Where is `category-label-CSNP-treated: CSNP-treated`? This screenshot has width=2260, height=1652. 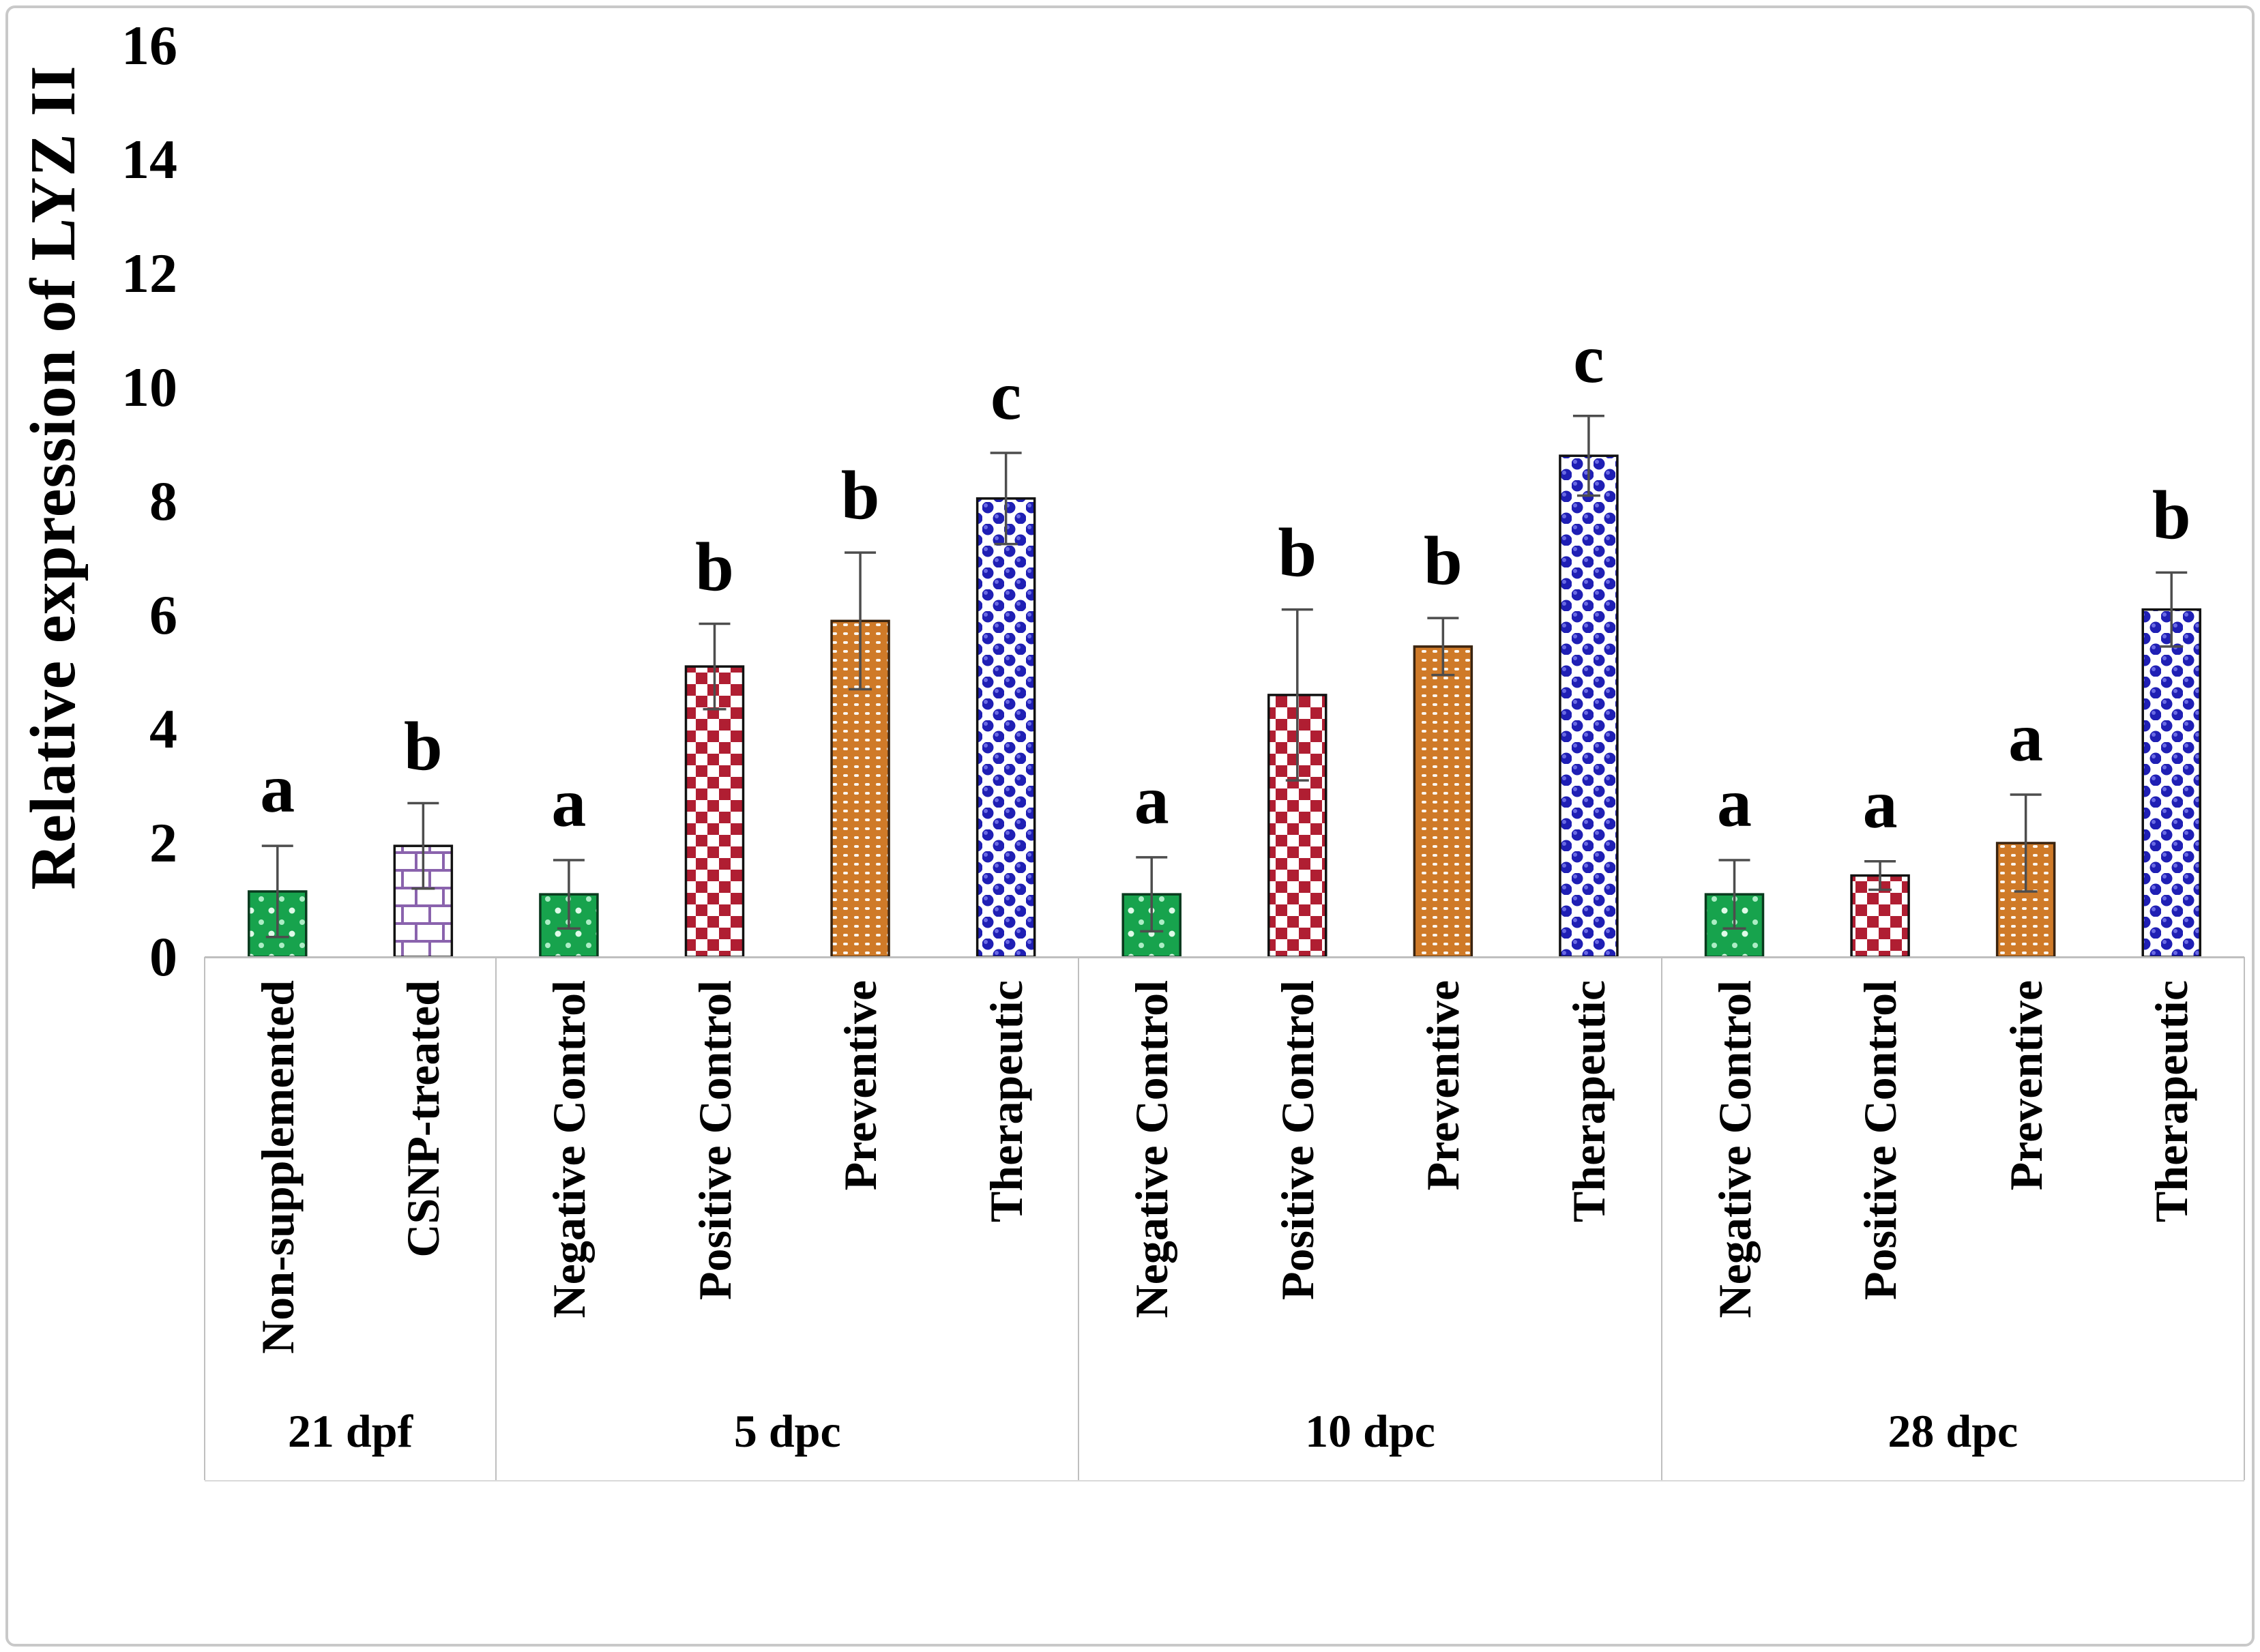 category-label-CSNP-treated: CSNP-treated is located at coordinates (423, 1119).